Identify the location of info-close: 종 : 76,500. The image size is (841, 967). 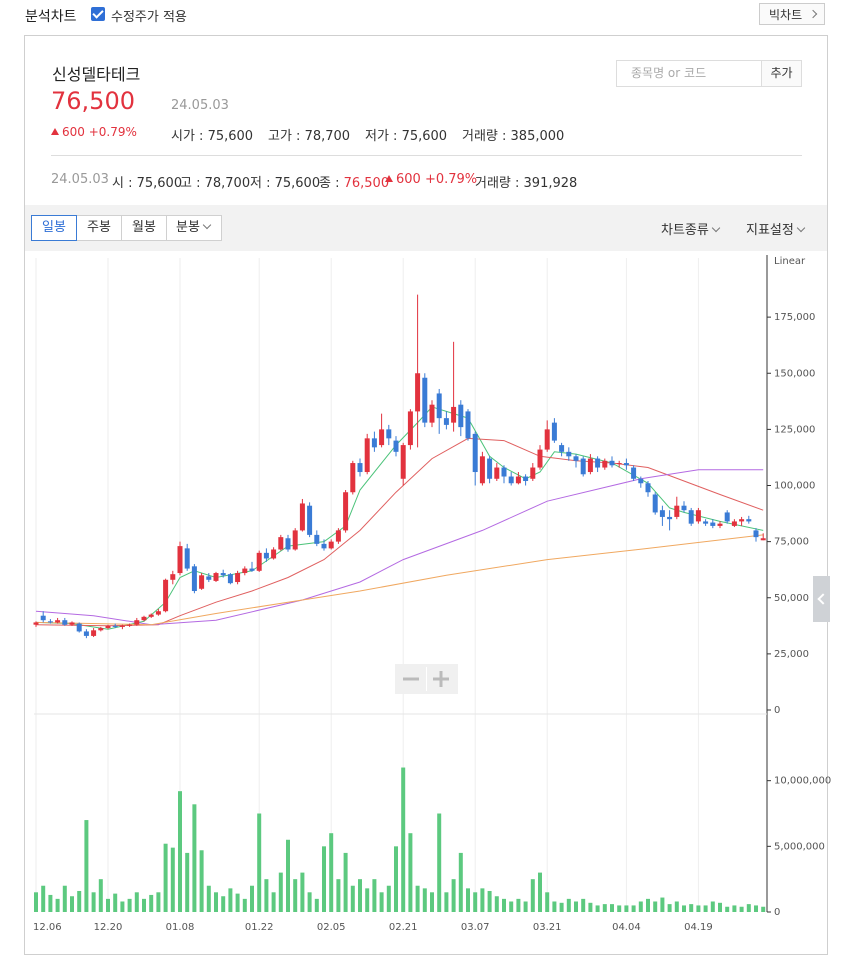
(354, 181).